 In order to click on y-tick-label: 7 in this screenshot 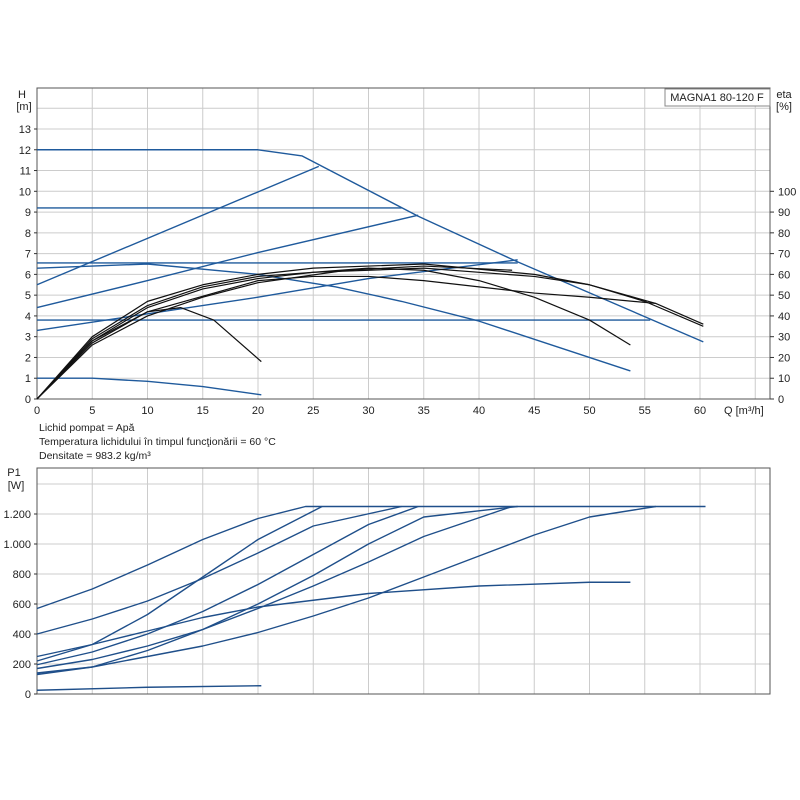, I will do `click(28, 255)`.